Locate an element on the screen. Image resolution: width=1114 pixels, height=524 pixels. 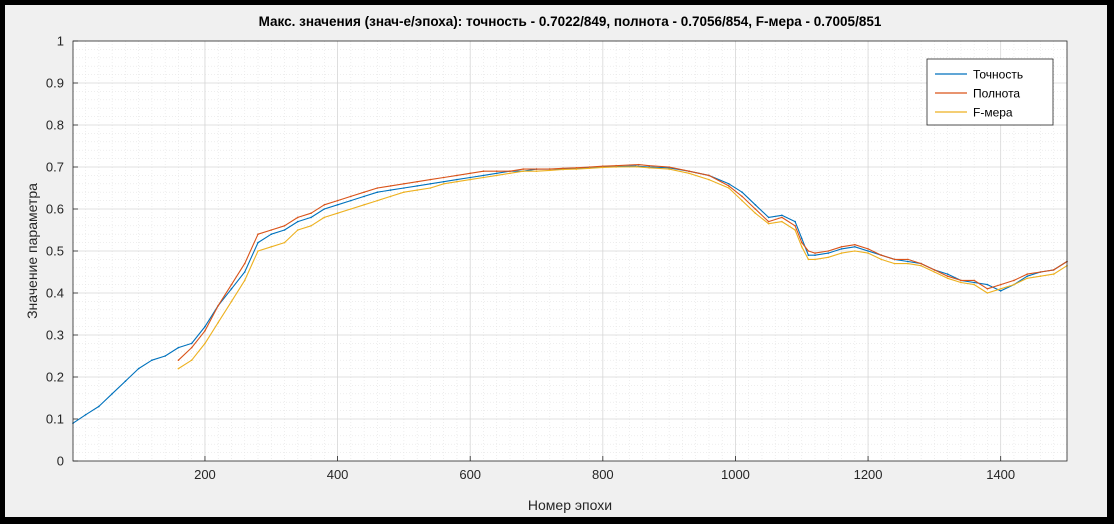
y-tick-label: 0.2 is located at coordinates (55, 377).